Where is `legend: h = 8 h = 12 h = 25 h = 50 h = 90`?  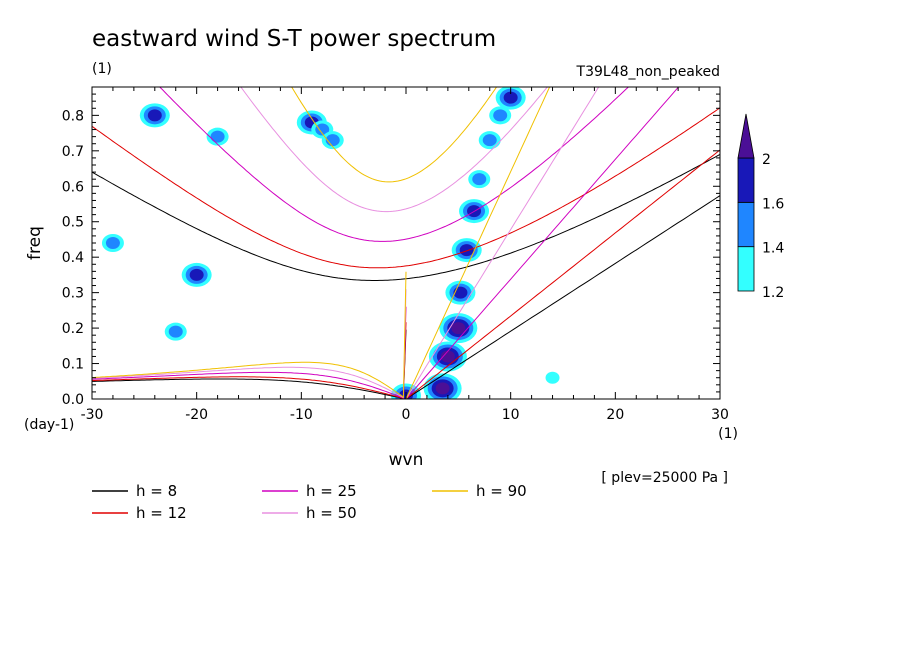
legend: h = 8 h = 12 h = 25 h = 50 h = 90 is located at coordinates (309, 502).